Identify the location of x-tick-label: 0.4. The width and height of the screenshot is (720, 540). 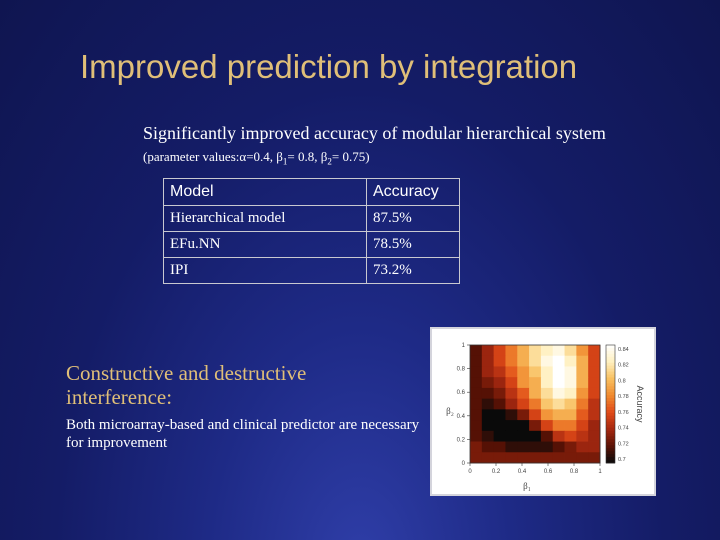
(522, 472).